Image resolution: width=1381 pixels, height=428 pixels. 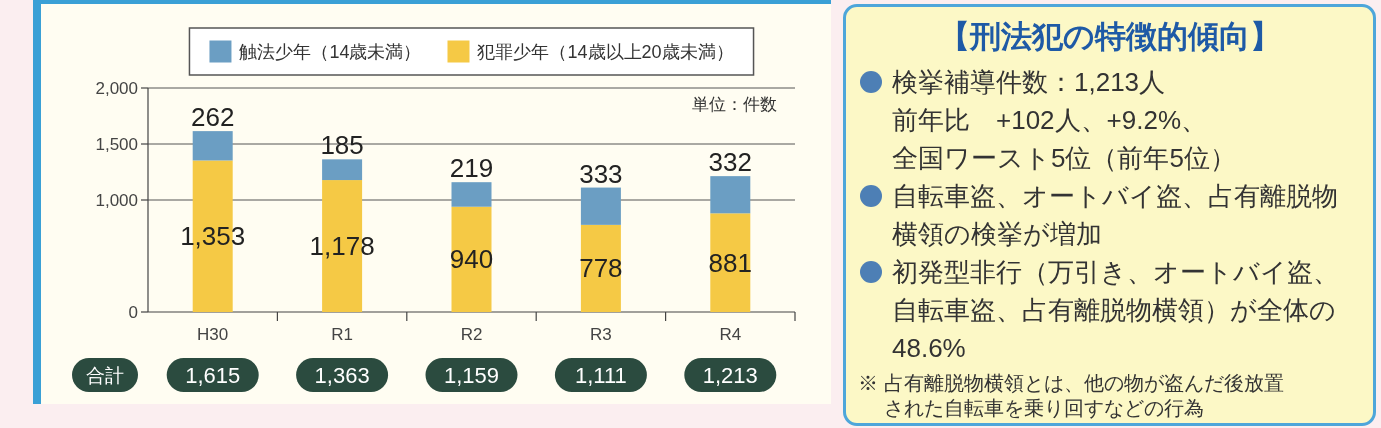 I want to click on total-label: 1,159, so click(x=471, y=375).